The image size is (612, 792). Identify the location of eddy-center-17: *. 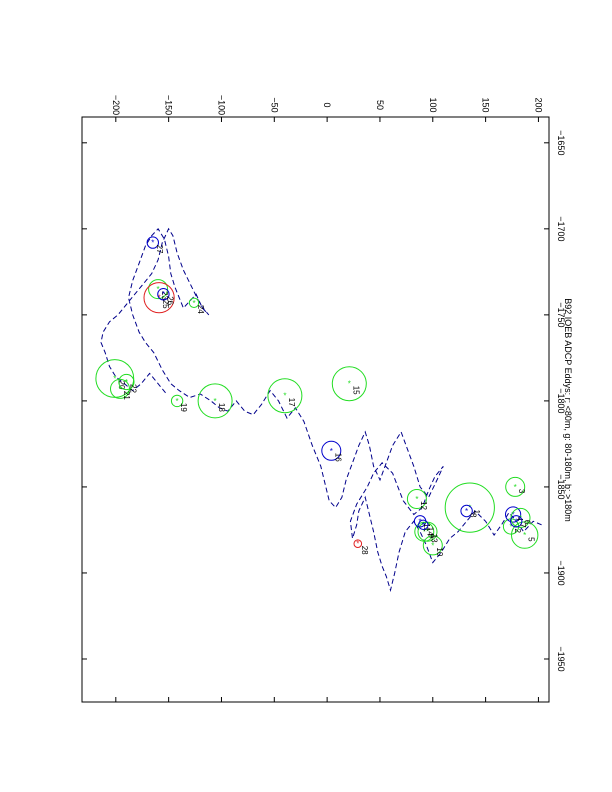
(284, 396).